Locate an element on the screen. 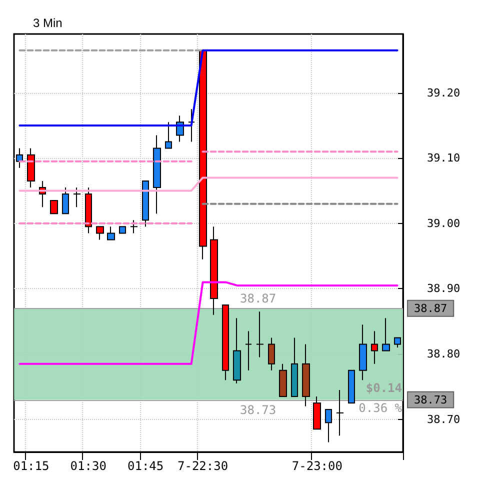 The height and width of the screenshot is (486, 479). x-tick-label: 7-22:30 is located at coordinates (202, 466).